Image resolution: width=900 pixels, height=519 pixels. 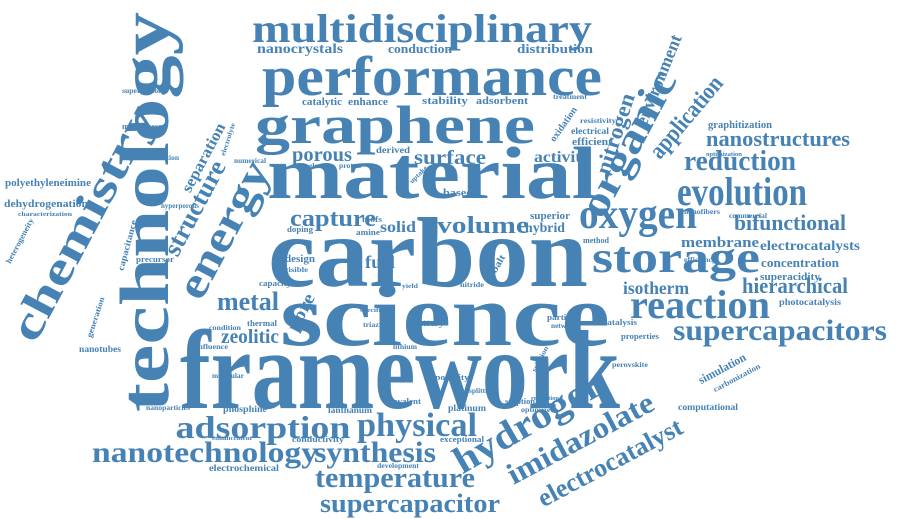 What do you see at coordinates (545, 399) in the screenshot?
I see `word-relaxation: relaxation` at bounding box center [545, 399].